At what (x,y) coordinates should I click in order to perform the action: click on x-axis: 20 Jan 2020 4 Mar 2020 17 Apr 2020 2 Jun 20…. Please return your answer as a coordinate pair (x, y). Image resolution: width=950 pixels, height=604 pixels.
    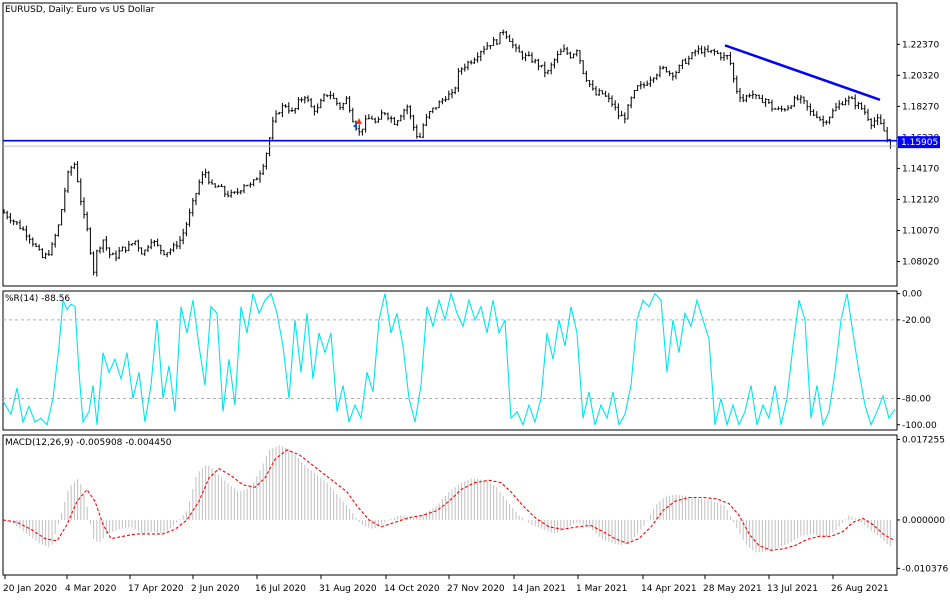
    Looking at the image, I should click on (450, 584).